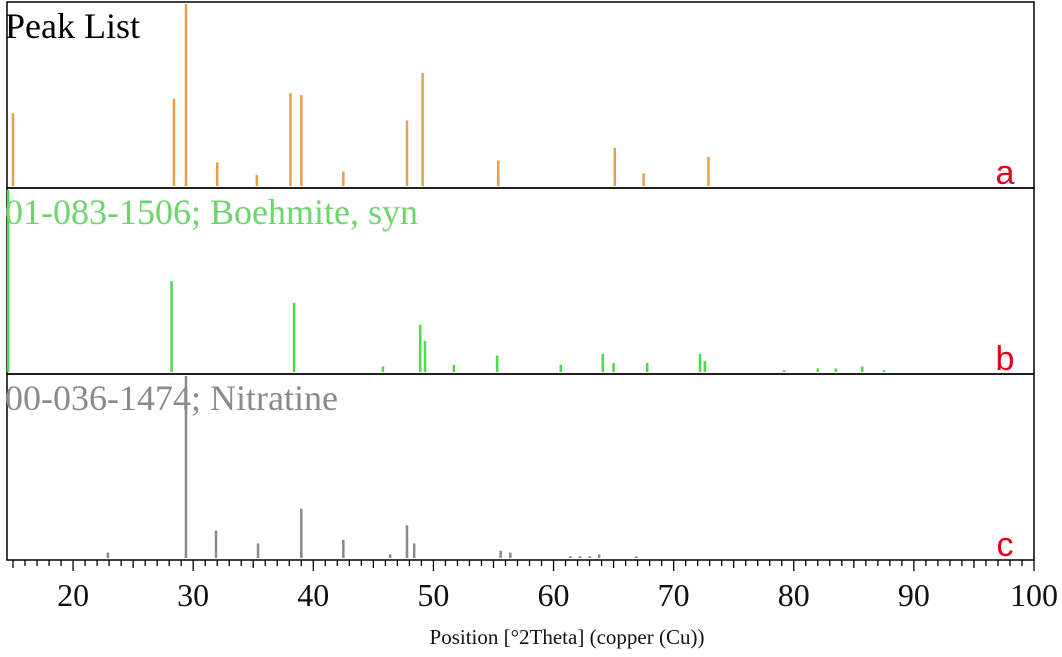  I want to click on x-tick-label: 100, so click(1034, 595).